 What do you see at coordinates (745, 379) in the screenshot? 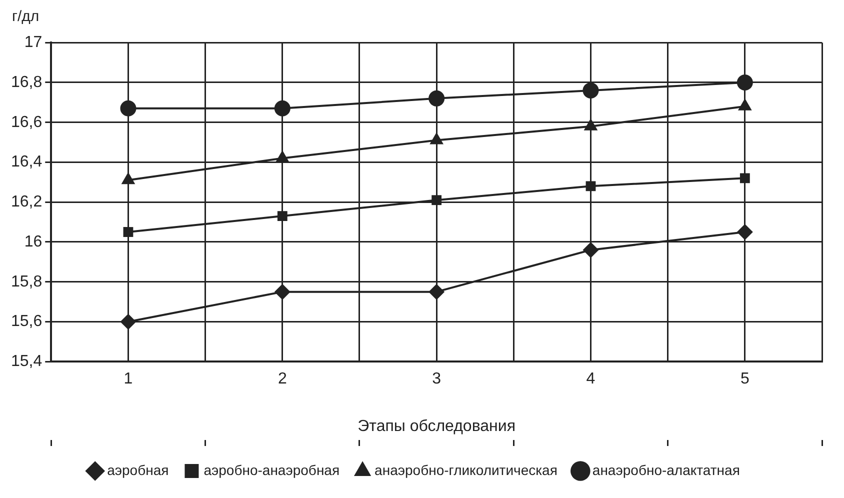
I see `x-tick-label: 5` at bounding box center [745, 379].